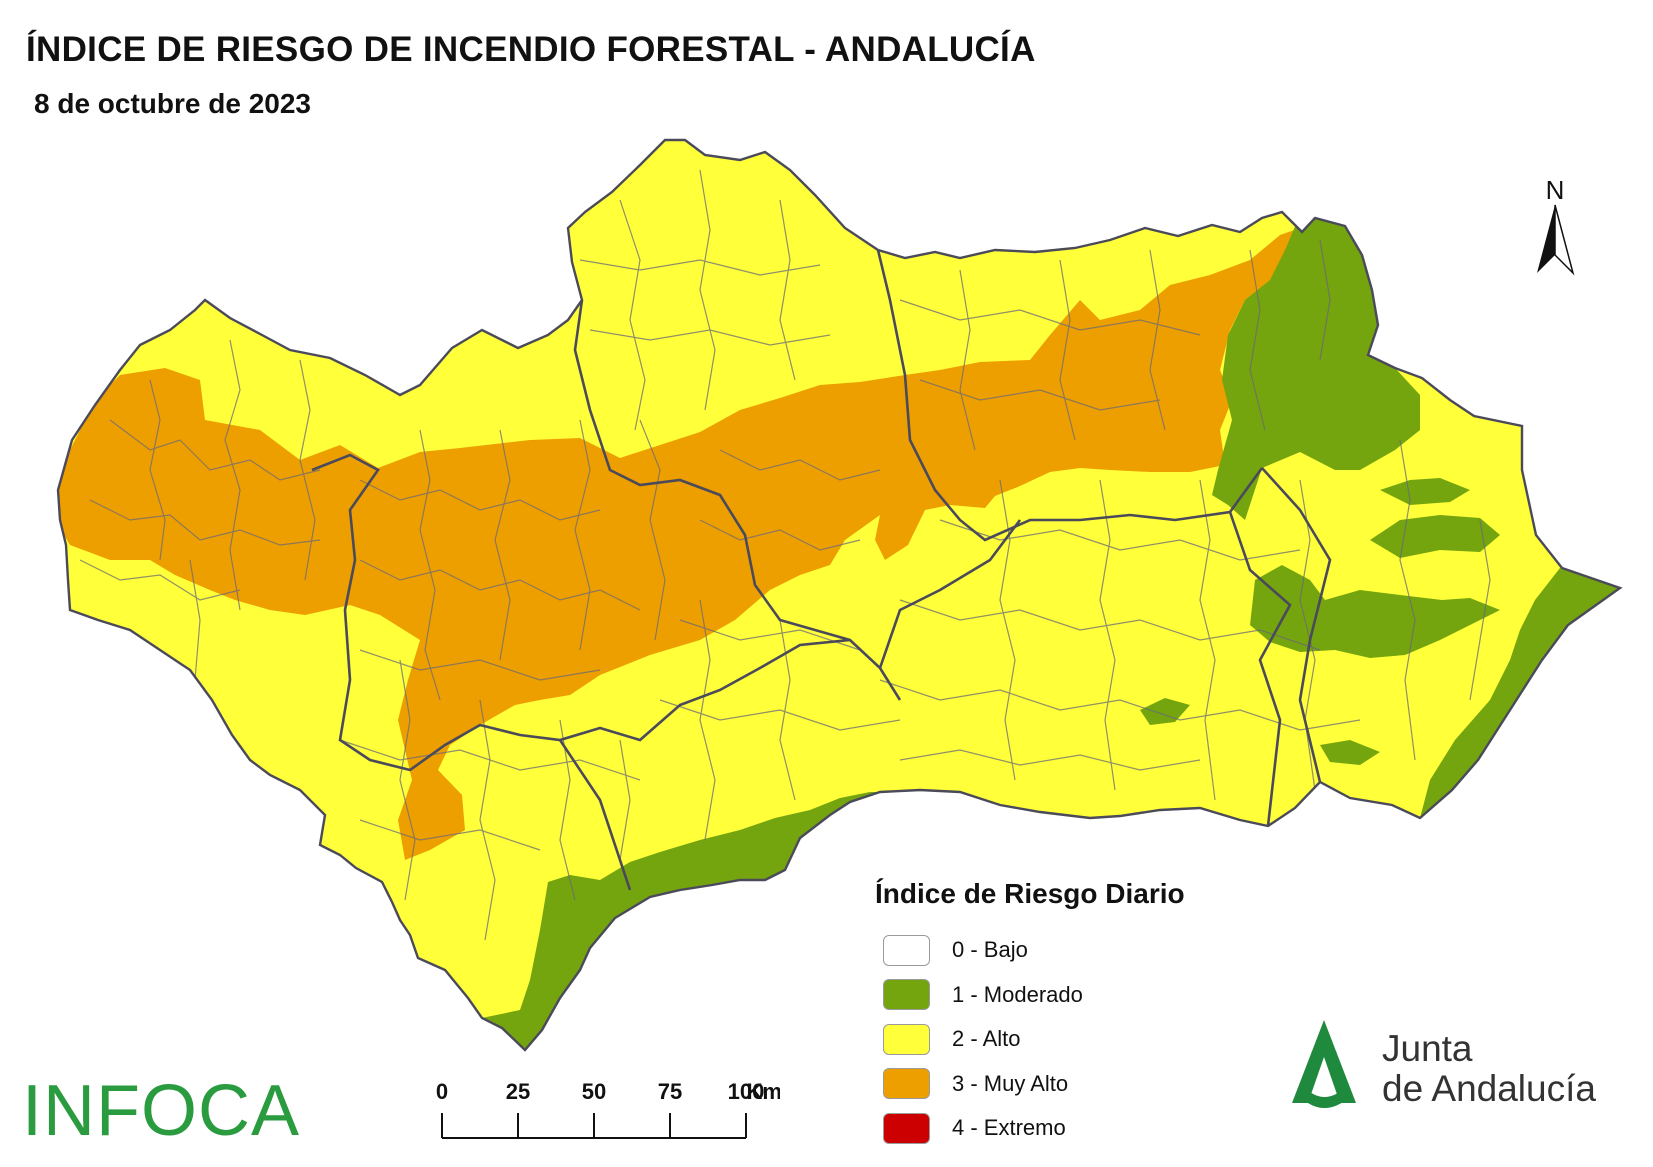 This screenshot has height=1167, width=1653. Describe the element at coordinates (1030, 893) in the screenshot. I see `legend-title: Índice de Riesgo Diario` at that location.